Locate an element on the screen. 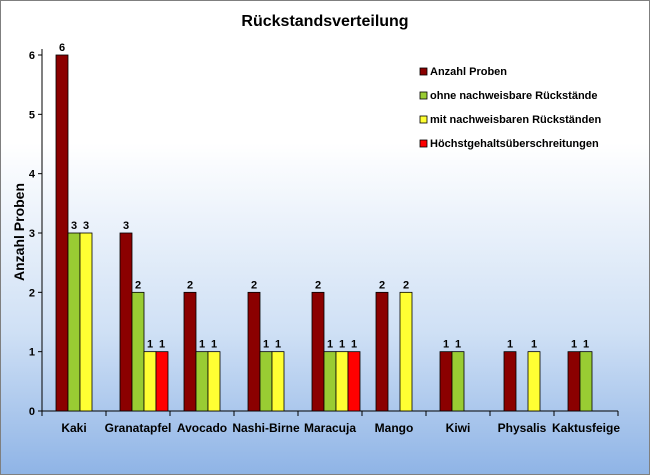 This screenshot has width=650, height=475. x-tick-label: Maracuja is located at coordinates (330, 428).